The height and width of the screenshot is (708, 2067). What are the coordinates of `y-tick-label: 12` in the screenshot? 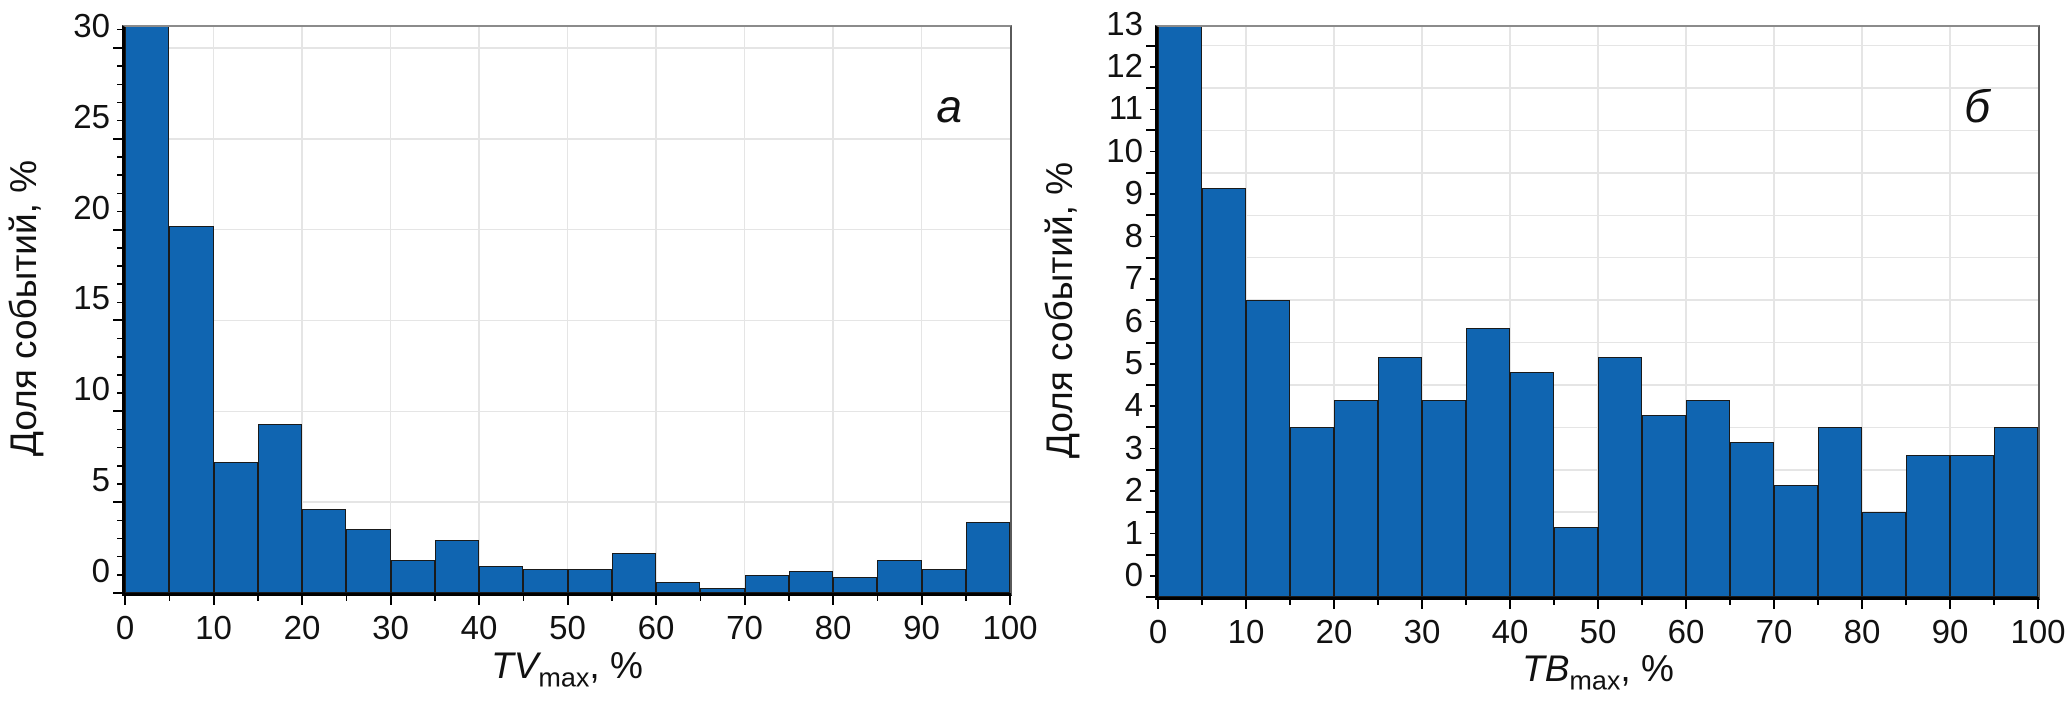 It's located at (1124, 66).